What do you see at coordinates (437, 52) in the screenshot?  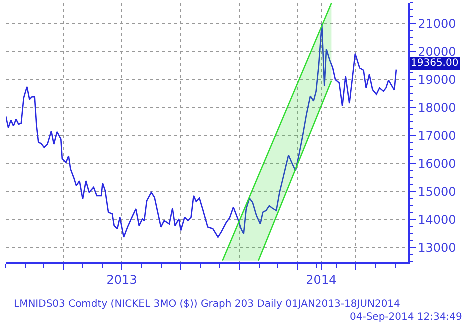 I see `y-tick-label: 20000` at bounding box center [437, 52].